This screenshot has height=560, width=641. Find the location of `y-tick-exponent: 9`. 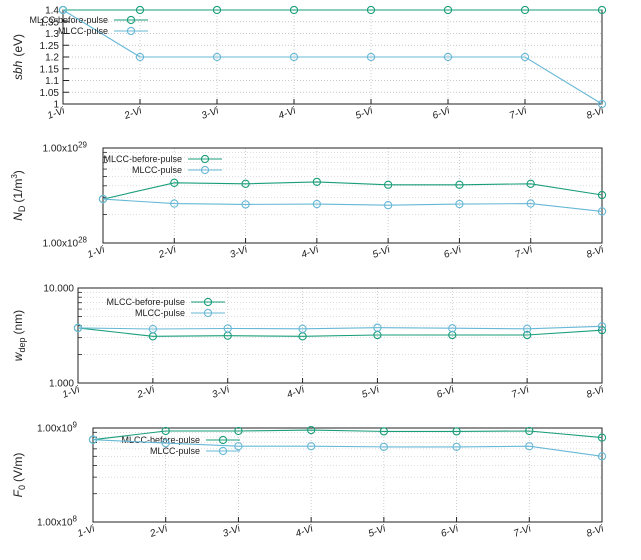

y-tick-exponent: 9 is located at coordinates (75, 425).